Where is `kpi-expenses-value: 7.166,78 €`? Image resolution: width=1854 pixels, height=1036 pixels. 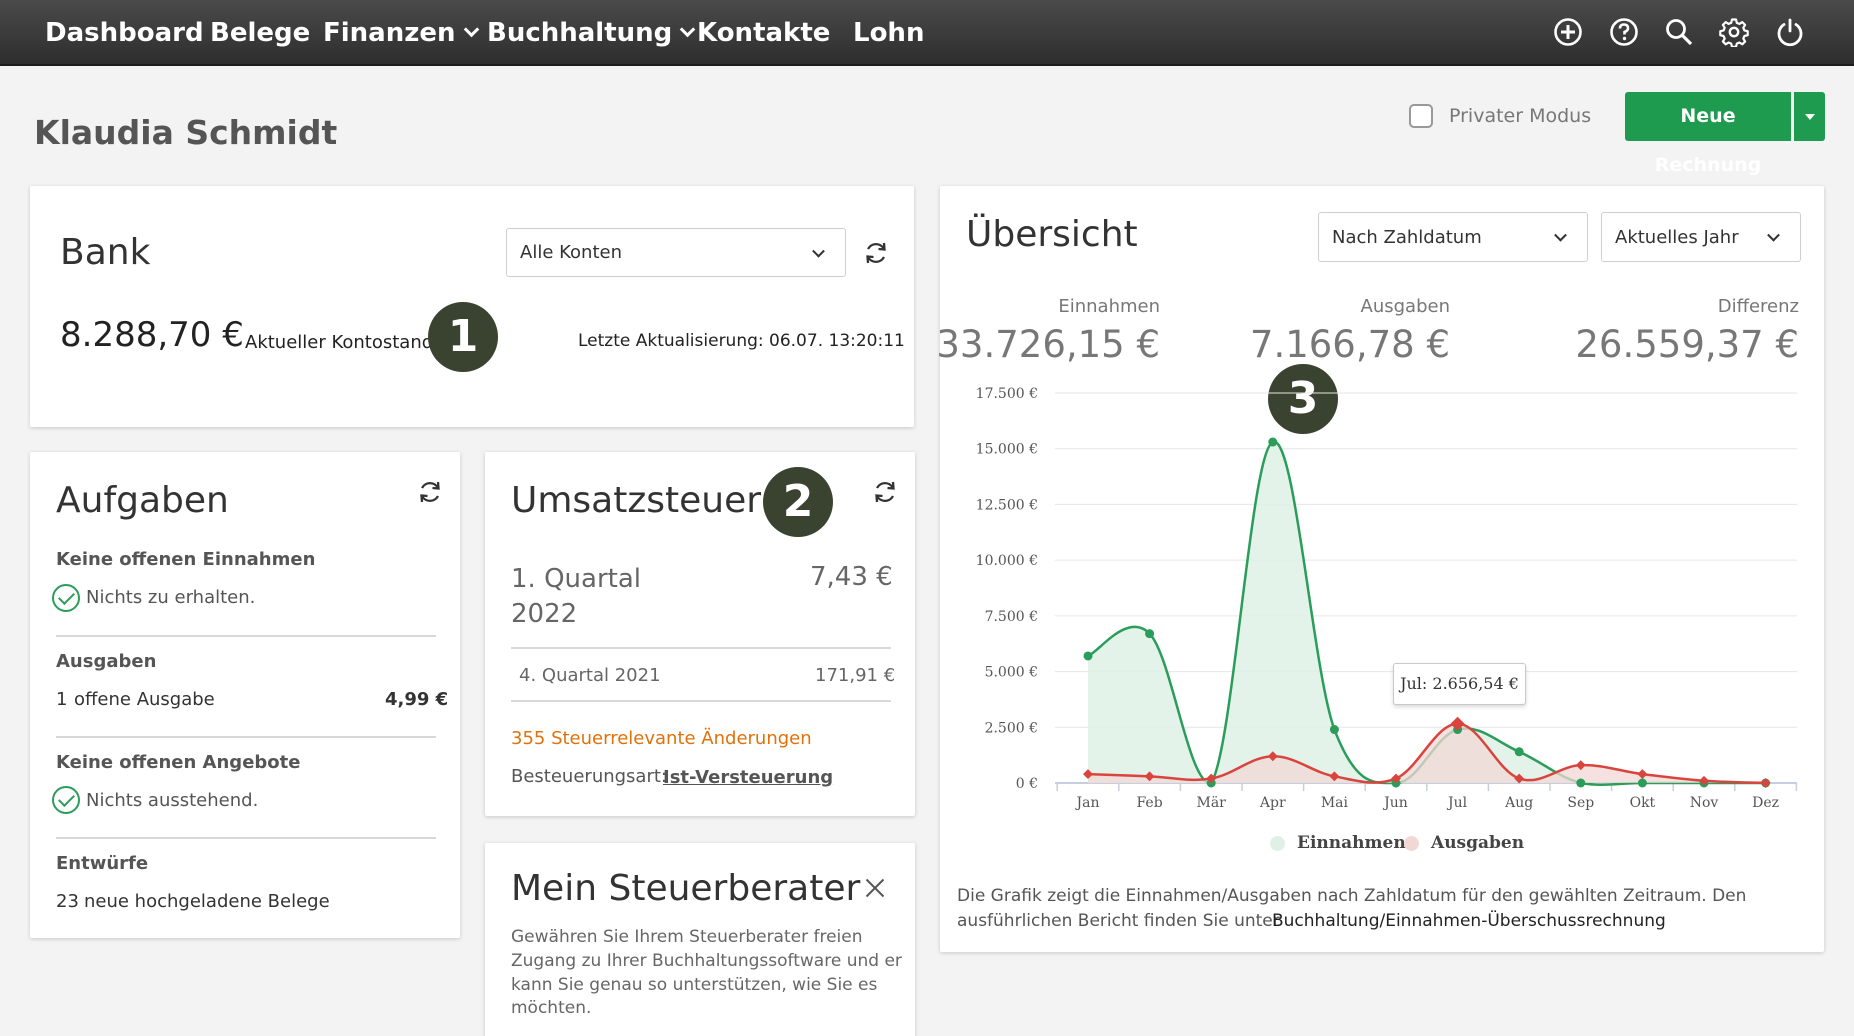 kpi-expenses-value: 7.166,78 € is located at coordinates (1349, 344).